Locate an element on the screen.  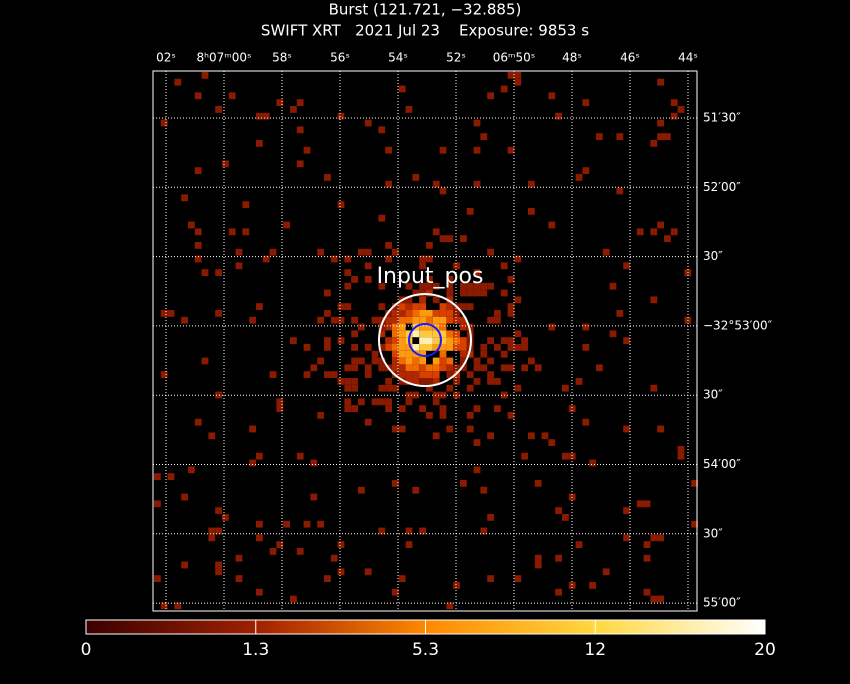
dec-label: 54′00″ is located at coordinates (722, 464).